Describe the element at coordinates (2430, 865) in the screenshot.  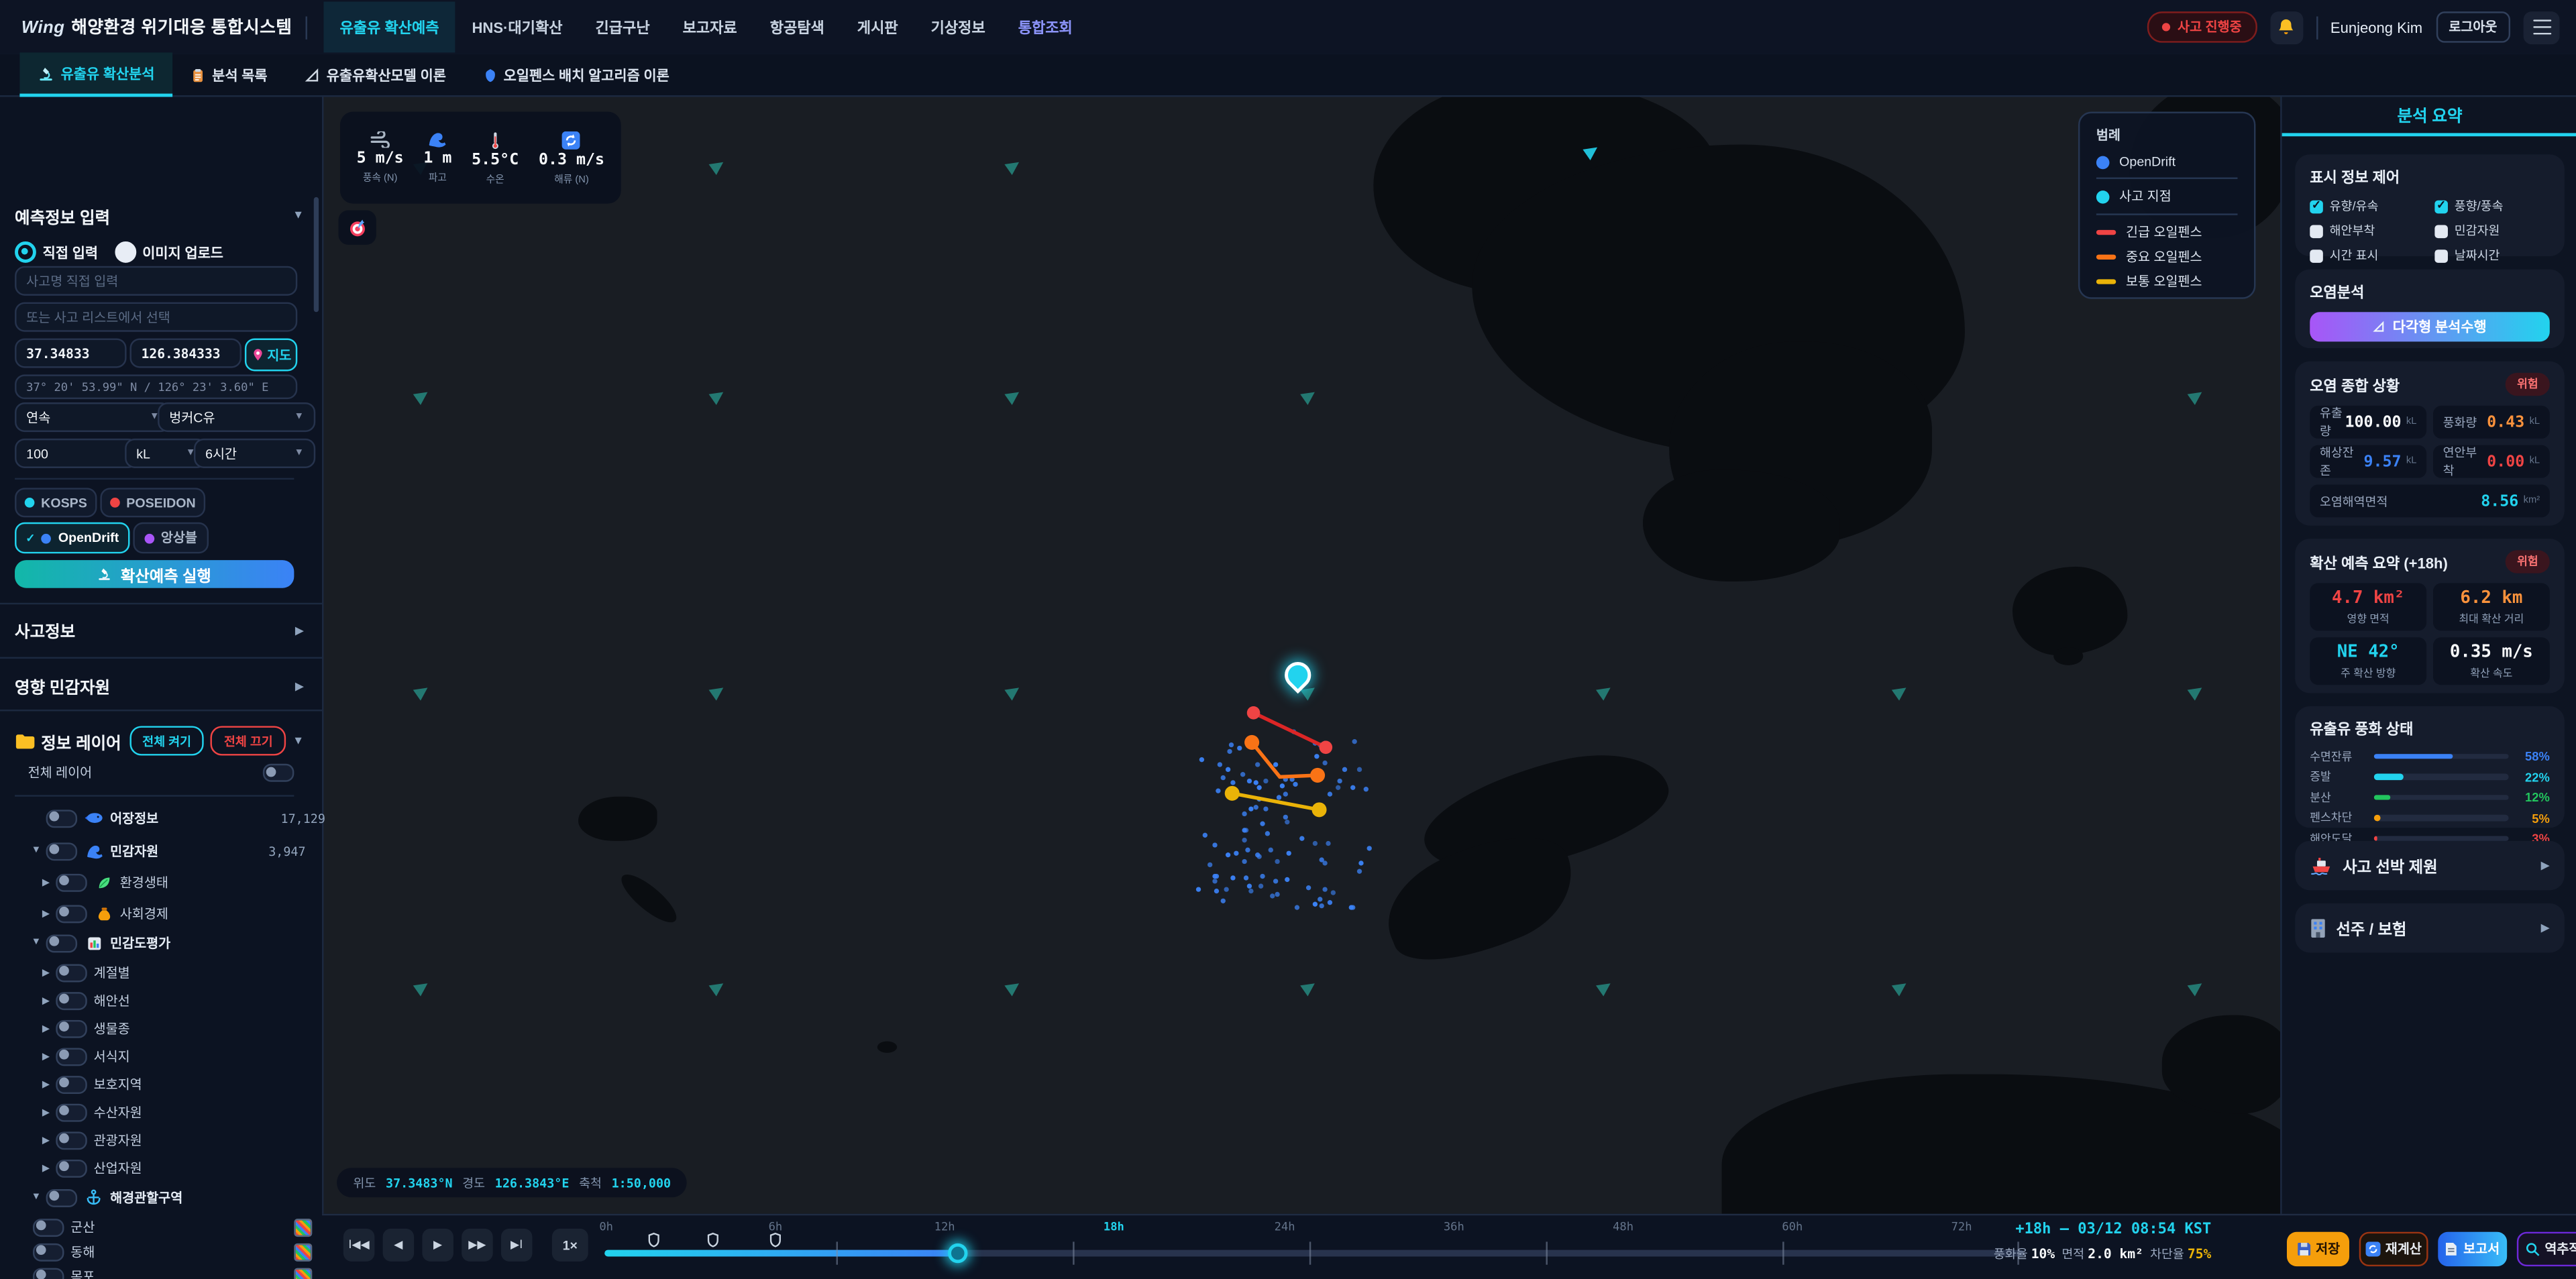
I see `vessel-spec-card: 사고 선박 제원 ▶` at that location.